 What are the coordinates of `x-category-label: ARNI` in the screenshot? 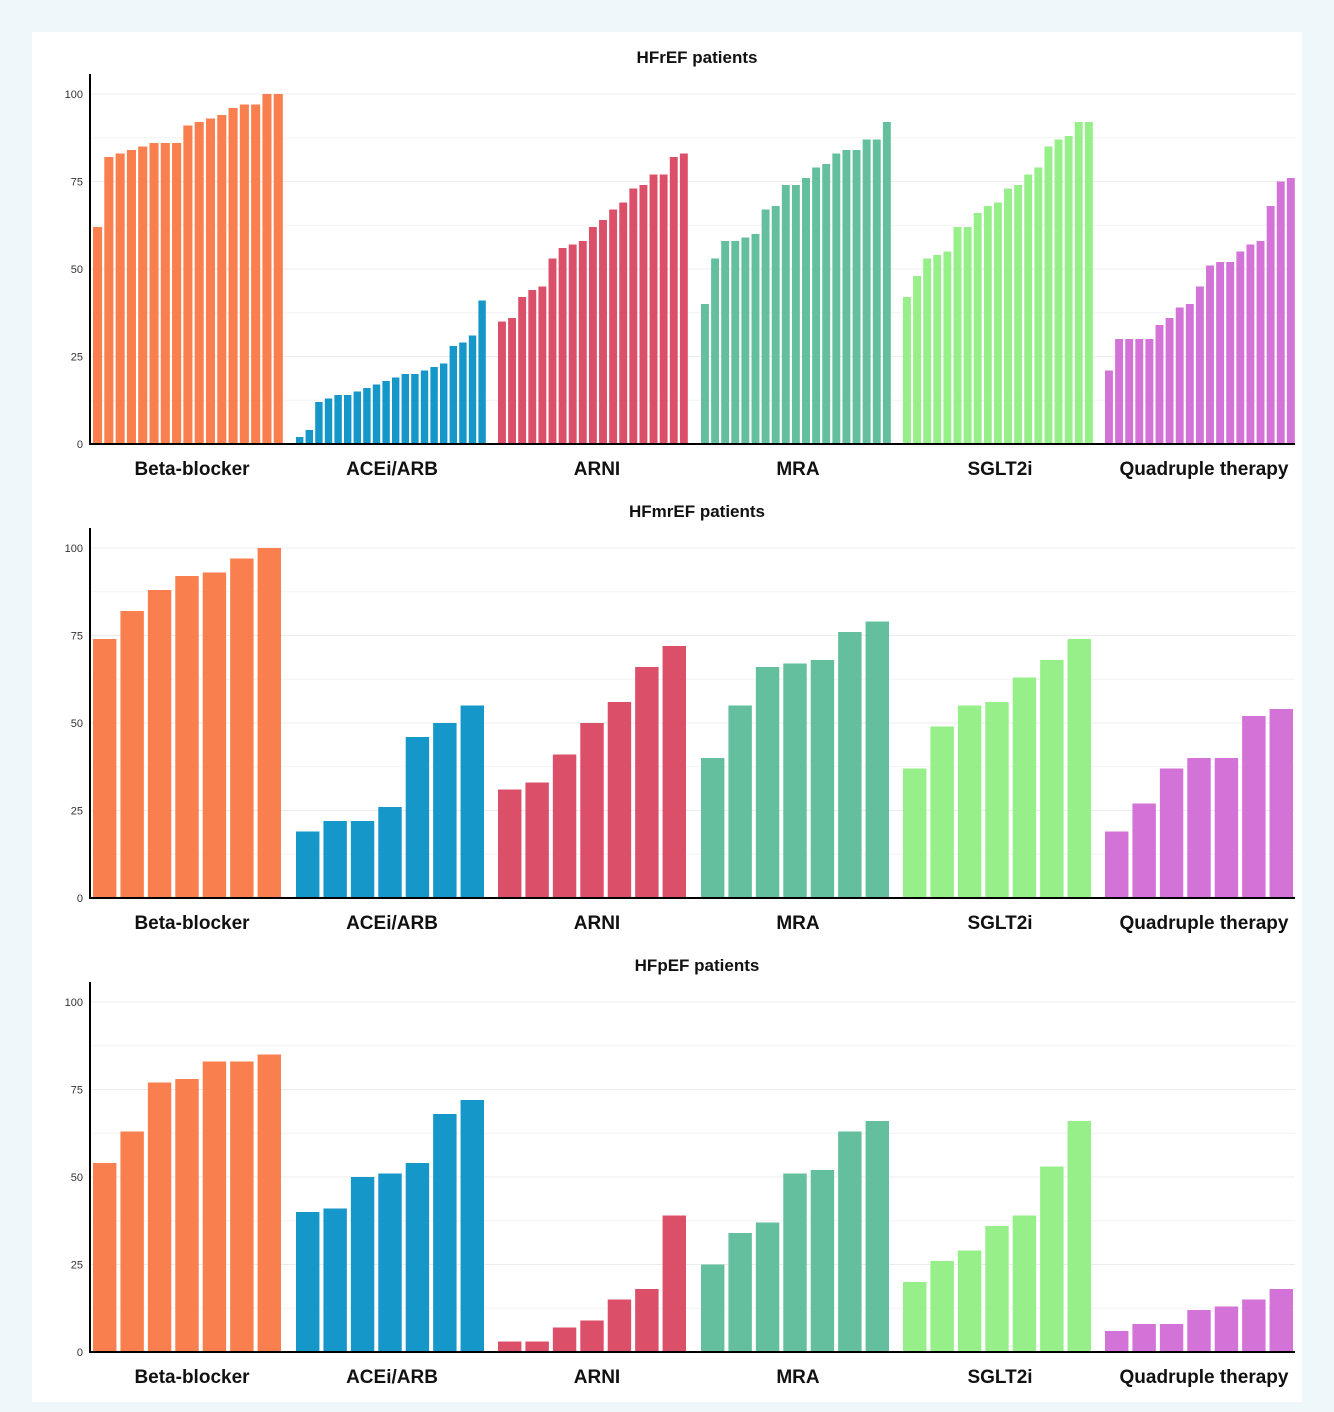 It's located at (597, 923).